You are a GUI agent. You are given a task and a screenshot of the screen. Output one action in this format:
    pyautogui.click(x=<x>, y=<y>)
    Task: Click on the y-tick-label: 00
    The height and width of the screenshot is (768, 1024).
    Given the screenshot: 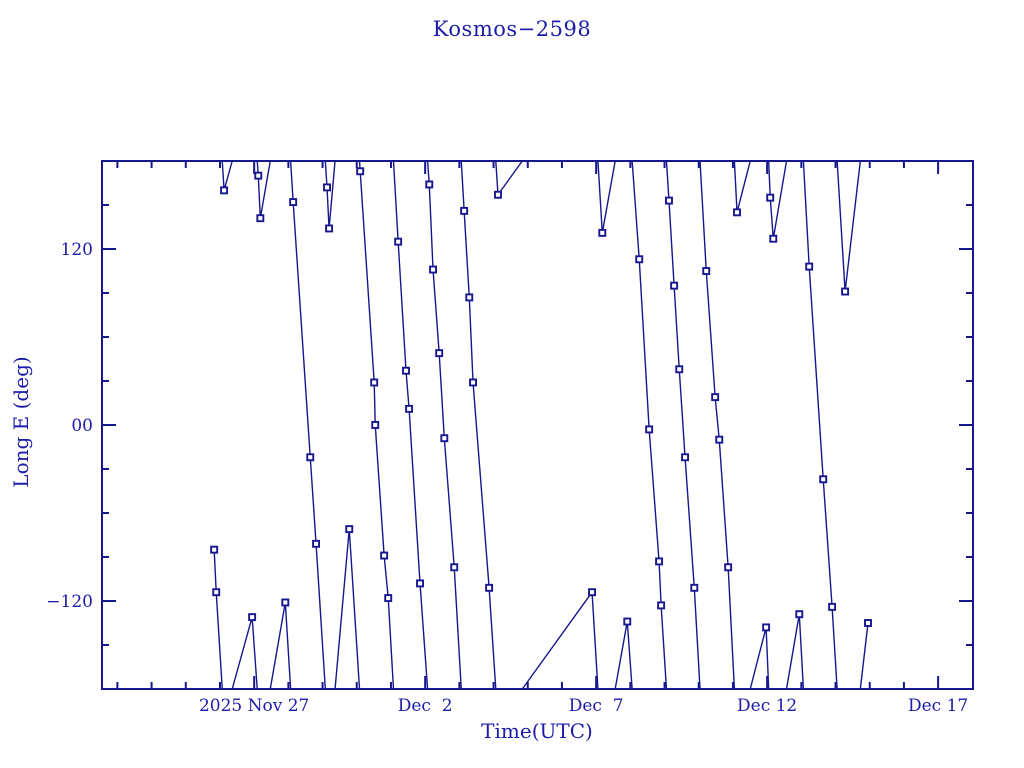 What is the action you would take?
    pyautogui.click(x=82, y=426)
    